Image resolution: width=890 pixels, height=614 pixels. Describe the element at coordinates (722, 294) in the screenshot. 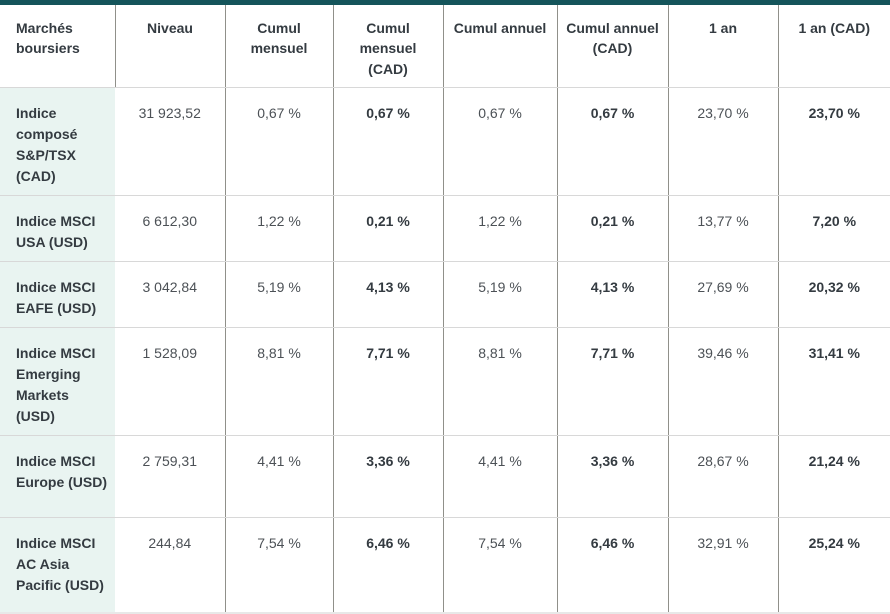

I see `value-cell: 27,69 %` at that location.